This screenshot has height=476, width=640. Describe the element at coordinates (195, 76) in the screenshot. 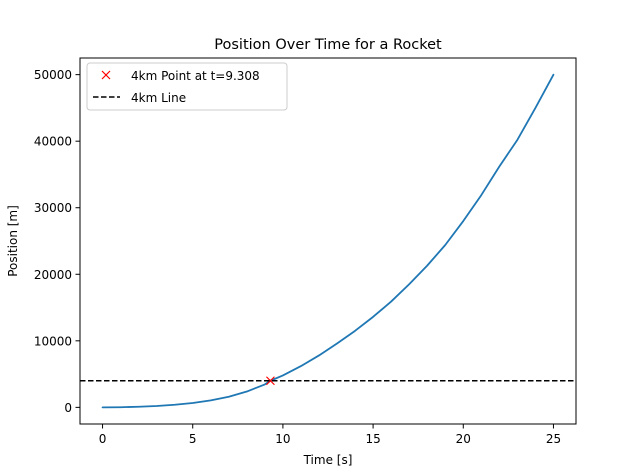

I see `legend-label-point: 4km Point at t=9.308` at that location.